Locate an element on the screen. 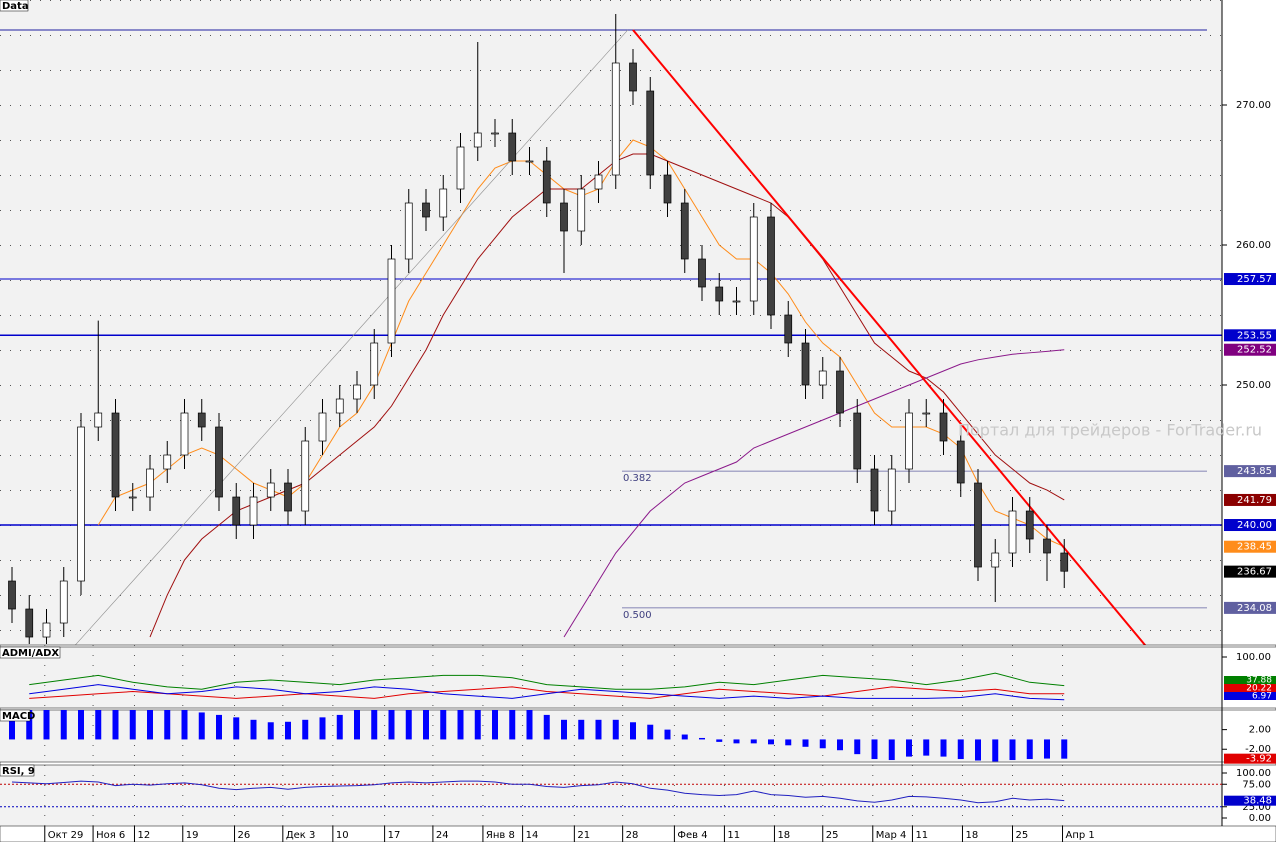 This screenshot has height=842, width=1276. x-tick-label: 28 is located at coordinates (632, 835).